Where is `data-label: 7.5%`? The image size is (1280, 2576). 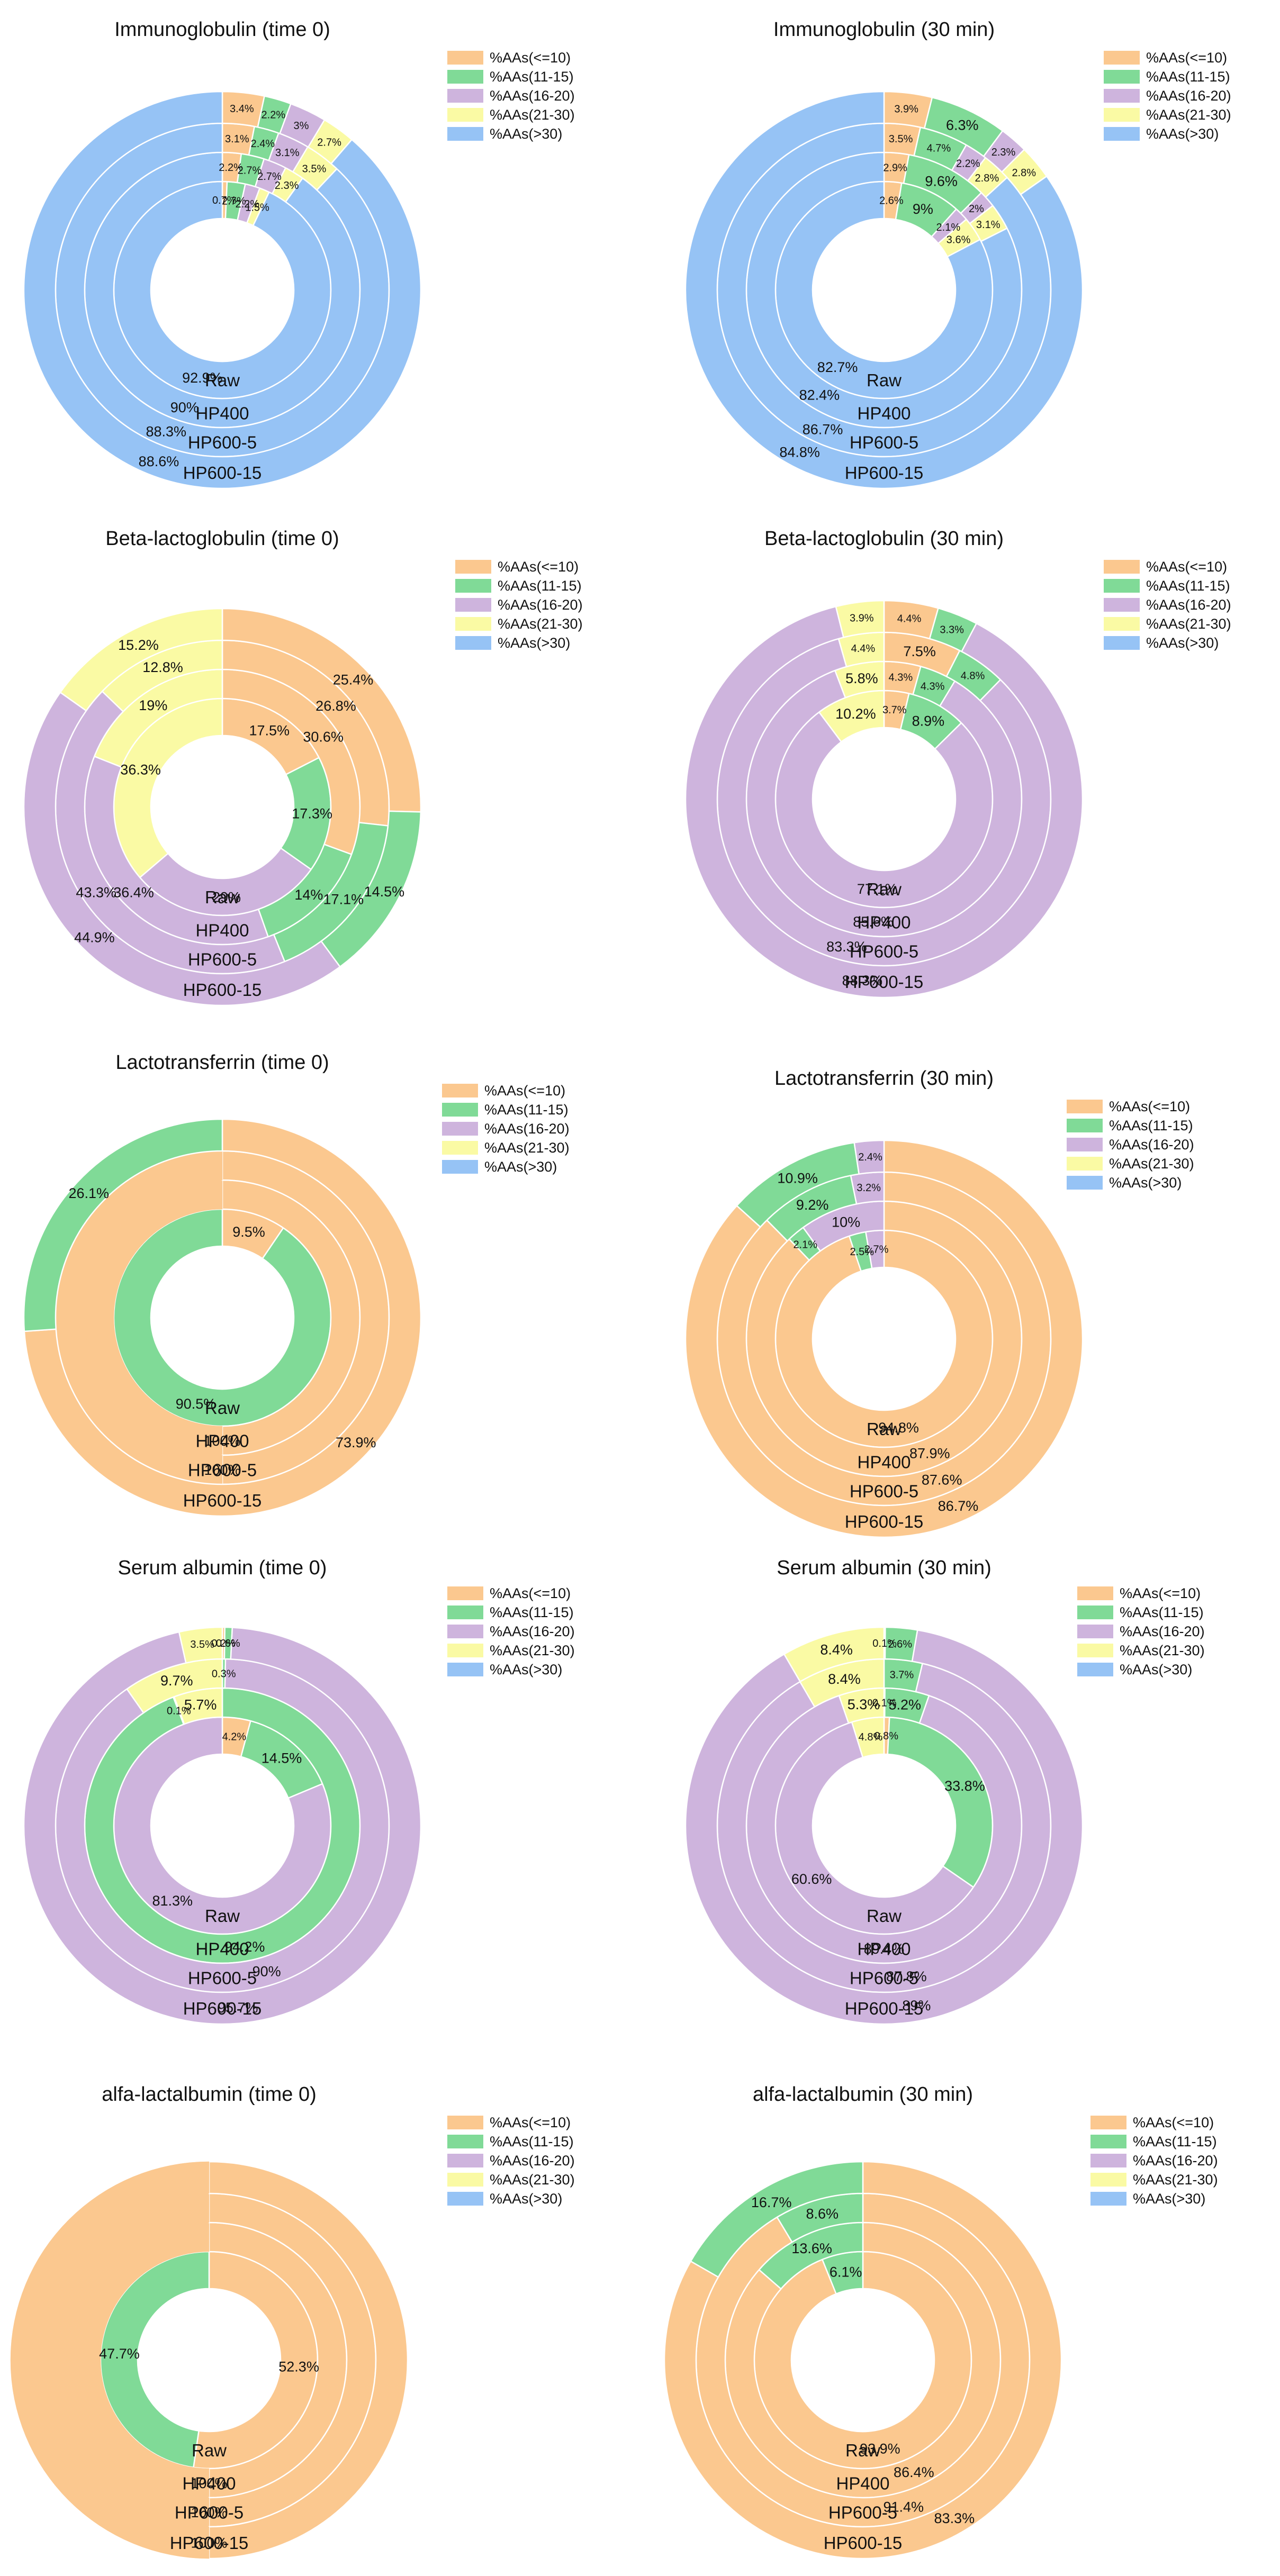
data-label: 7.5% is located at coordinates (919, 651).